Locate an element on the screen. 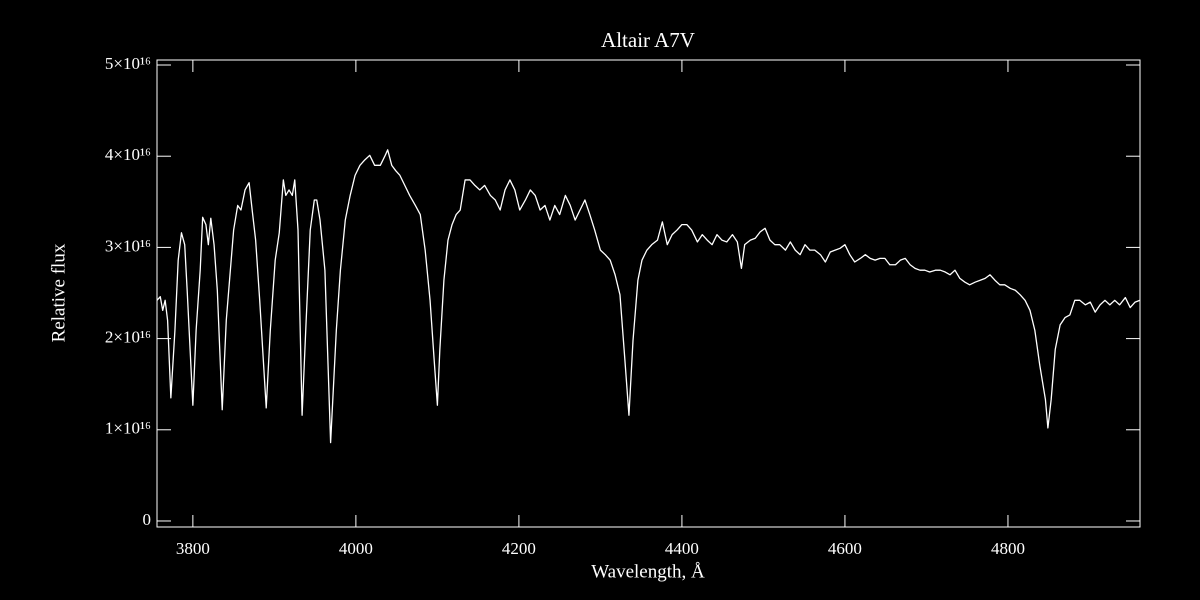 The width and height of the screenshot is (1200, 600). y-tick-label: 2×10¹⁶ is located at coordinates (128, 337).